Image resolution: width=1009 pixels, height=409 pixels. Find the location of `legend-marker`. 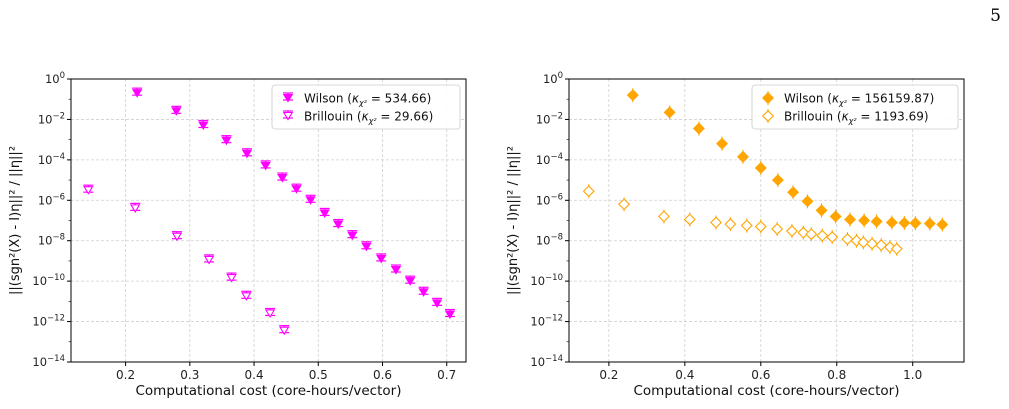

legend-marker is located at coordinates (768, 98).